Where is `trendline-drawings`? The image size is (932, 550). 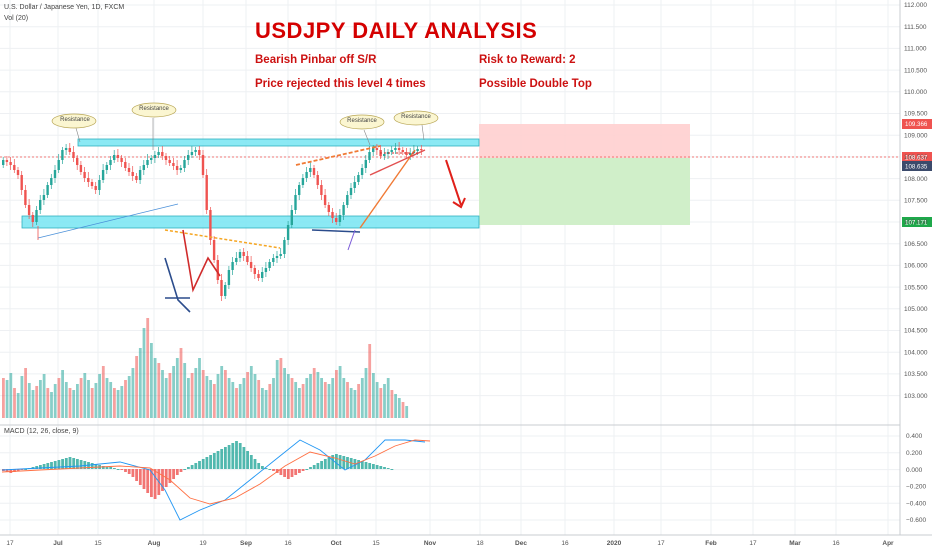 trendline-drawings is located at coordinates (231, 229).